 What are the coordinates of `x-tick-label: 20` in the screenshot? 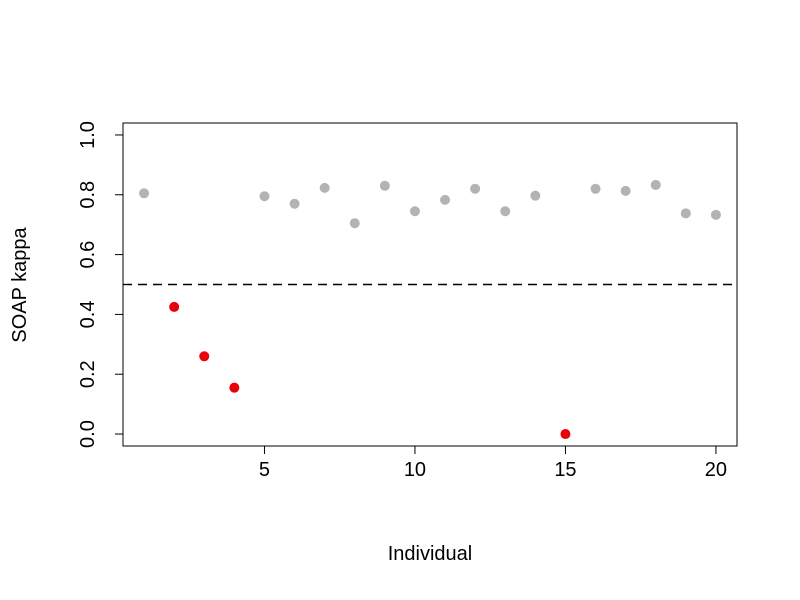 It's located at (716, 470).